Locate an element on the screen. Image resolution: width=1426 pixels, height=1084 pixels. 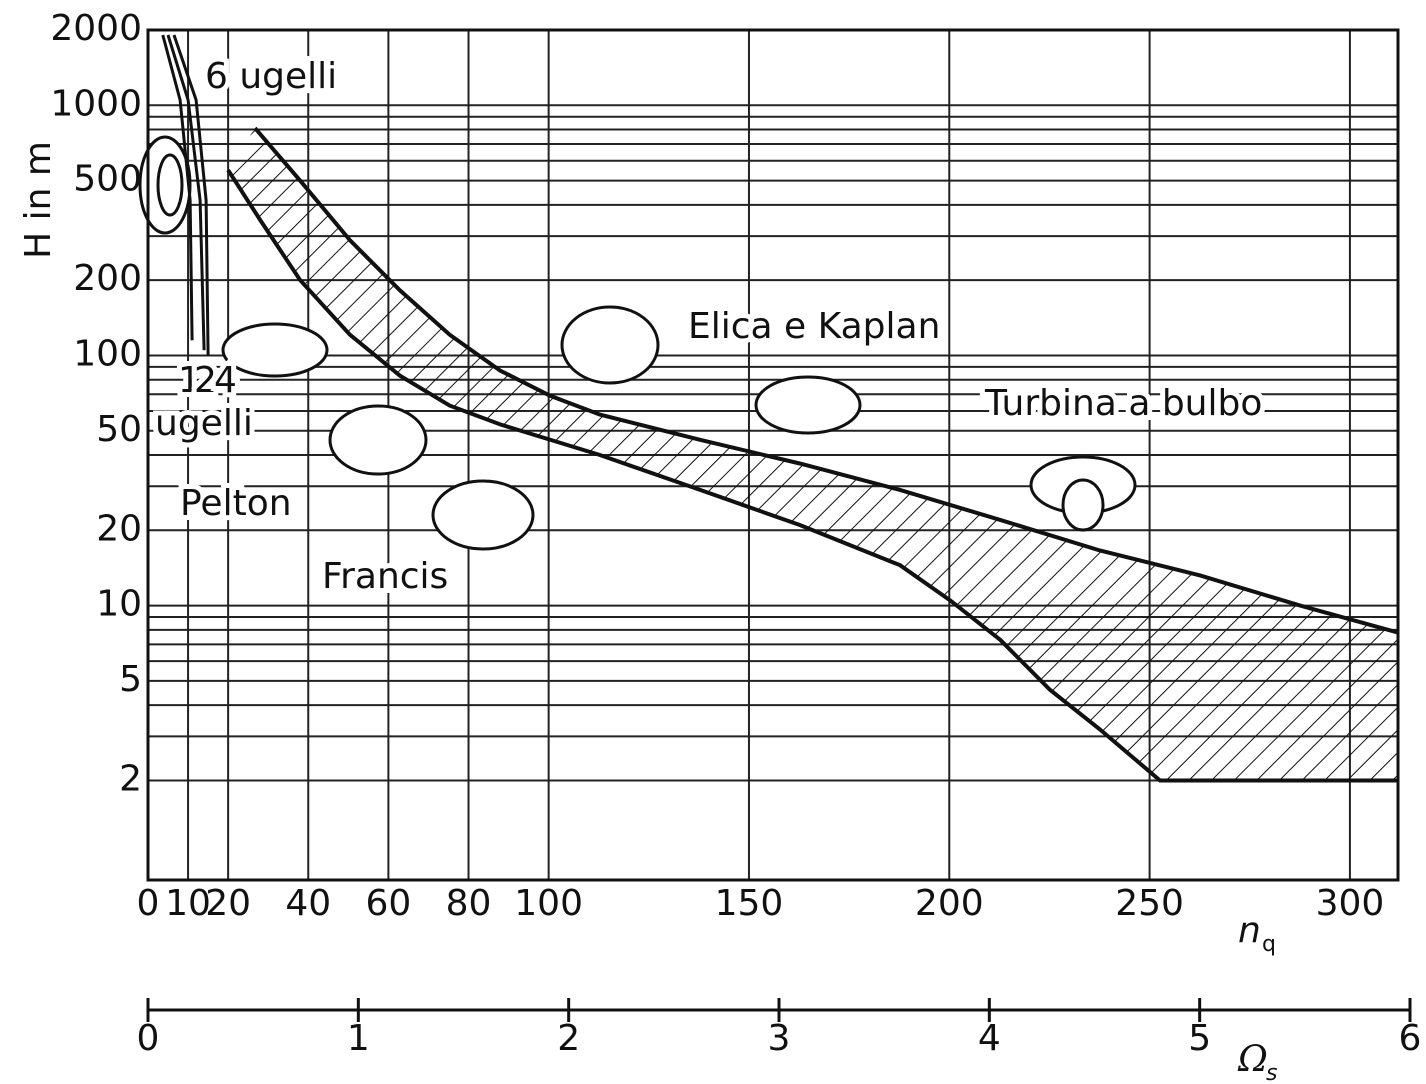
bulb-icon-hub is located at coordinates (1083, 505).